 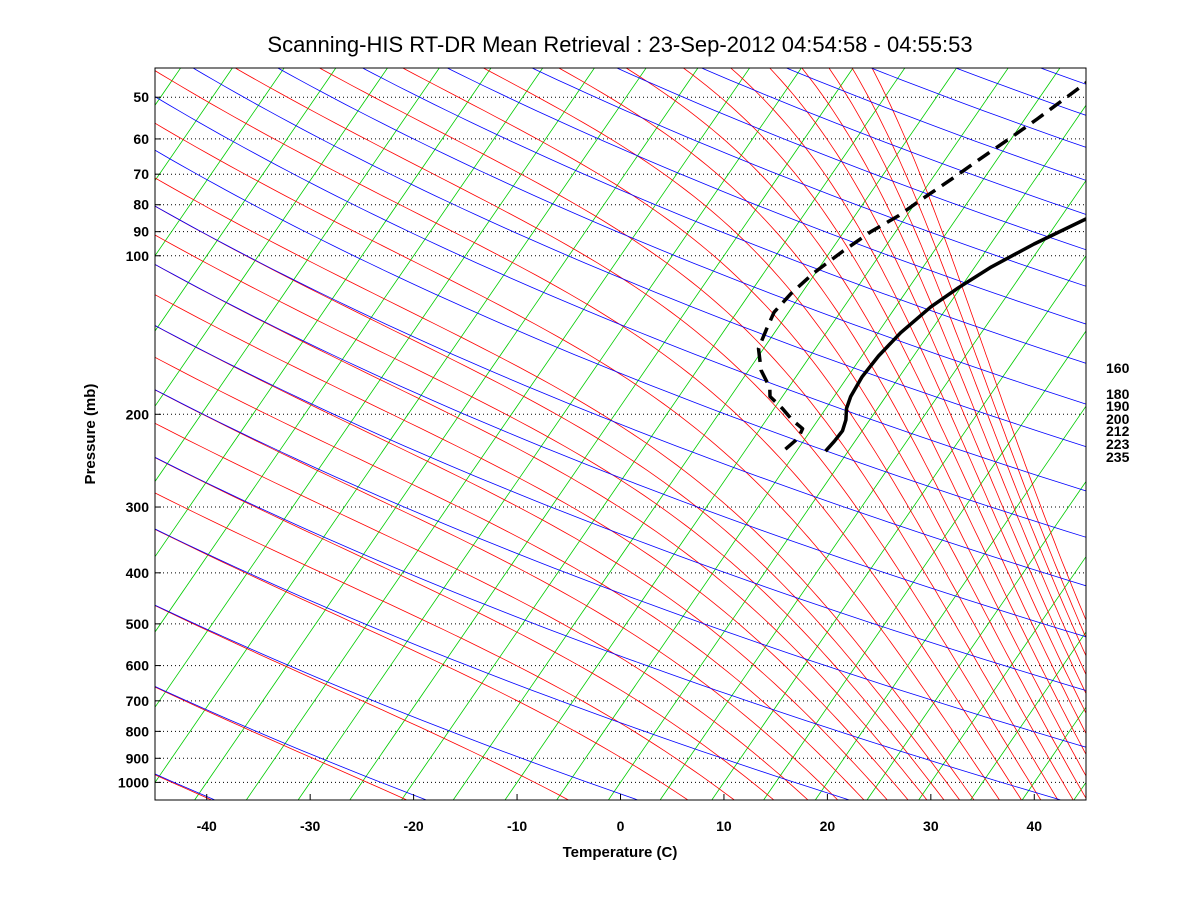 What do you see at coordinates (90, 434) in the screenshot?
I see `y-axis-label: Pressure (mb)` at bounding box center [90, 434].